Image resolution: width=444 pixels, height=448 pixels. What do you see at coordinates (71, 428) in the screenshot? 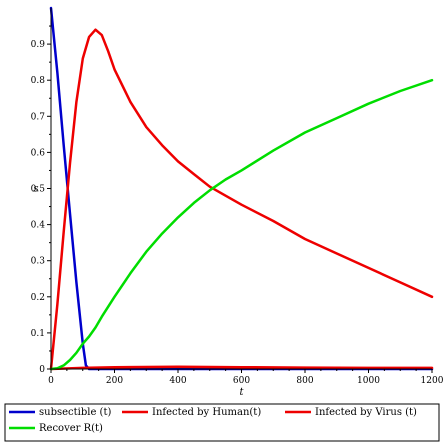
I see `legend-label-3: Recover R(t)` at bounding box center [71, 428].